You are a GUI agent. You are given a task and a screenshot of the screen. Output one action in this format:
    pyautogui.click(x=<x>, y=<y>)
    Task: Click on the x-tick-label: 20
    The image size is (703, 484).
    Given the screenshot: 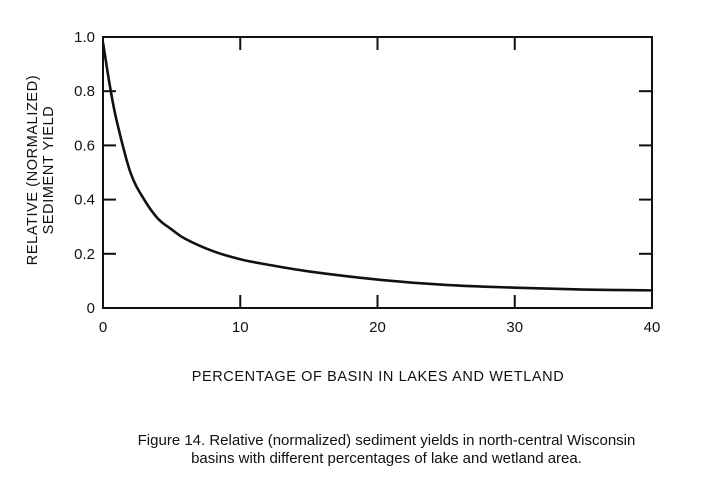 What is the action you would take?
    pyautogui.click(x=377, y=327)
    